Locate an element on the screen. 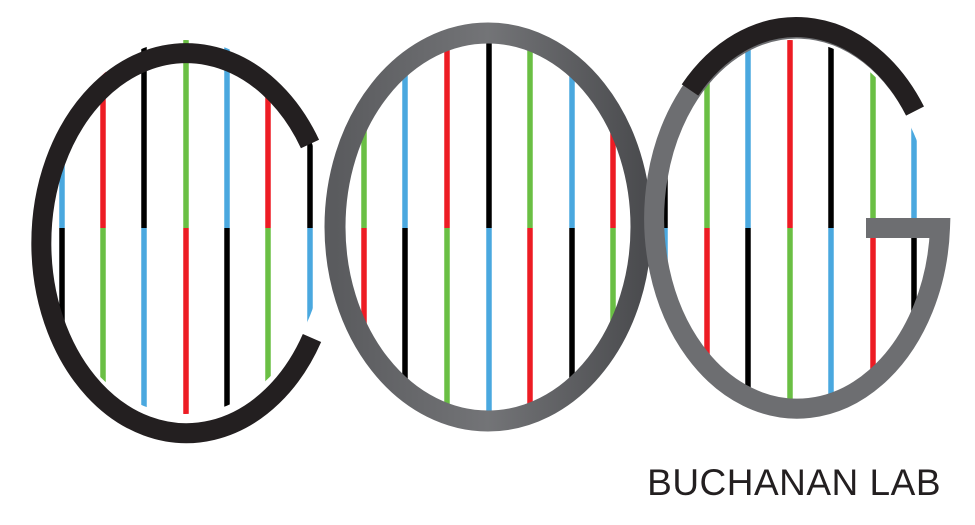 Image resolution: width=975 pixels, height=525 pixels. lab-name: BUCHANAN LAB is located at coordinates (794, 482).